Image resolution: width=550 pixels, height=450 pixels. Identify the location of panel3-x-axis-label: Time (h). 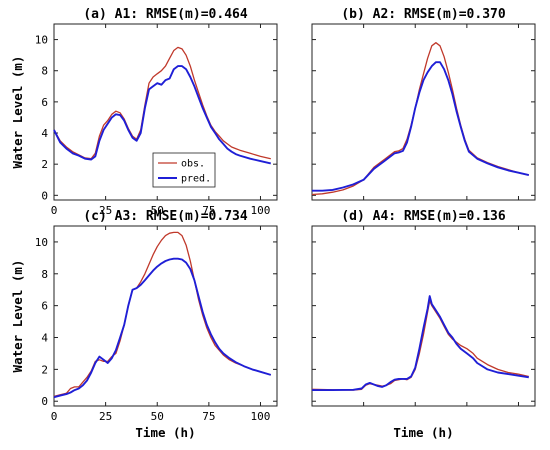
(165, 432).